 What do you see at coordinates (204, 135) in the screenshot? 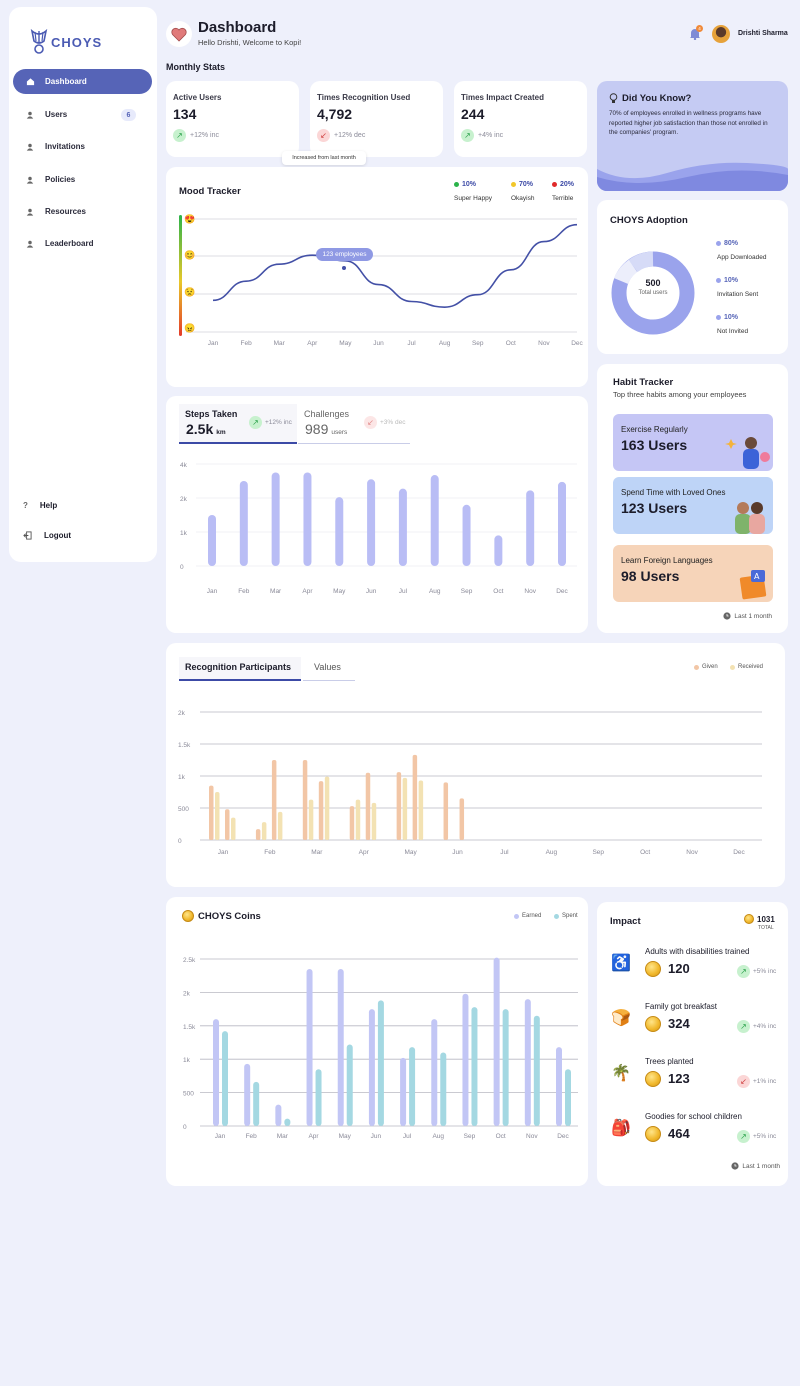
I see `trend-text: +12% inc` at bounding box center [204, 135].